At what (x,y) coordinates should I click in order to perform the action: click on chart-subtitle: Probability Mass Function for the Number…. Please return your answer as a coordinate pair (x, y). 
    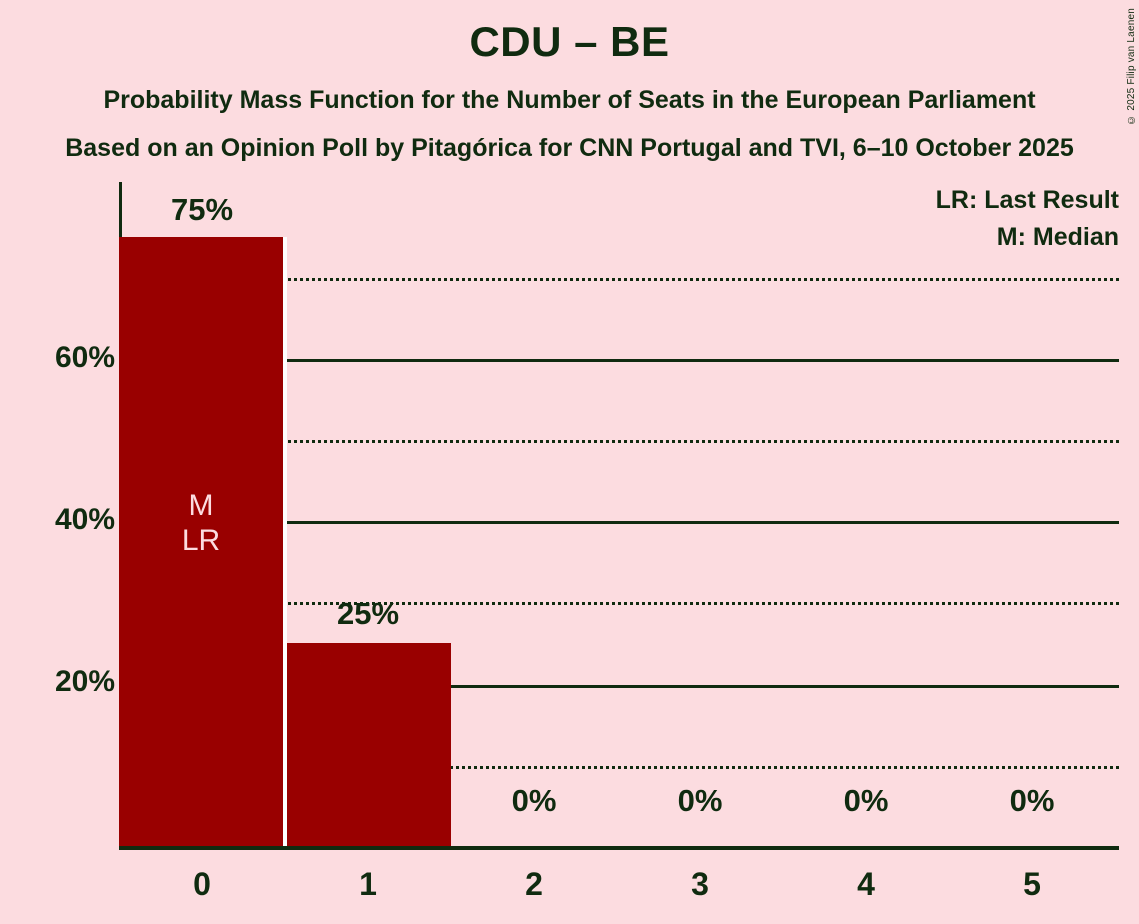
    Looking at the image, I should click on (569, 100).